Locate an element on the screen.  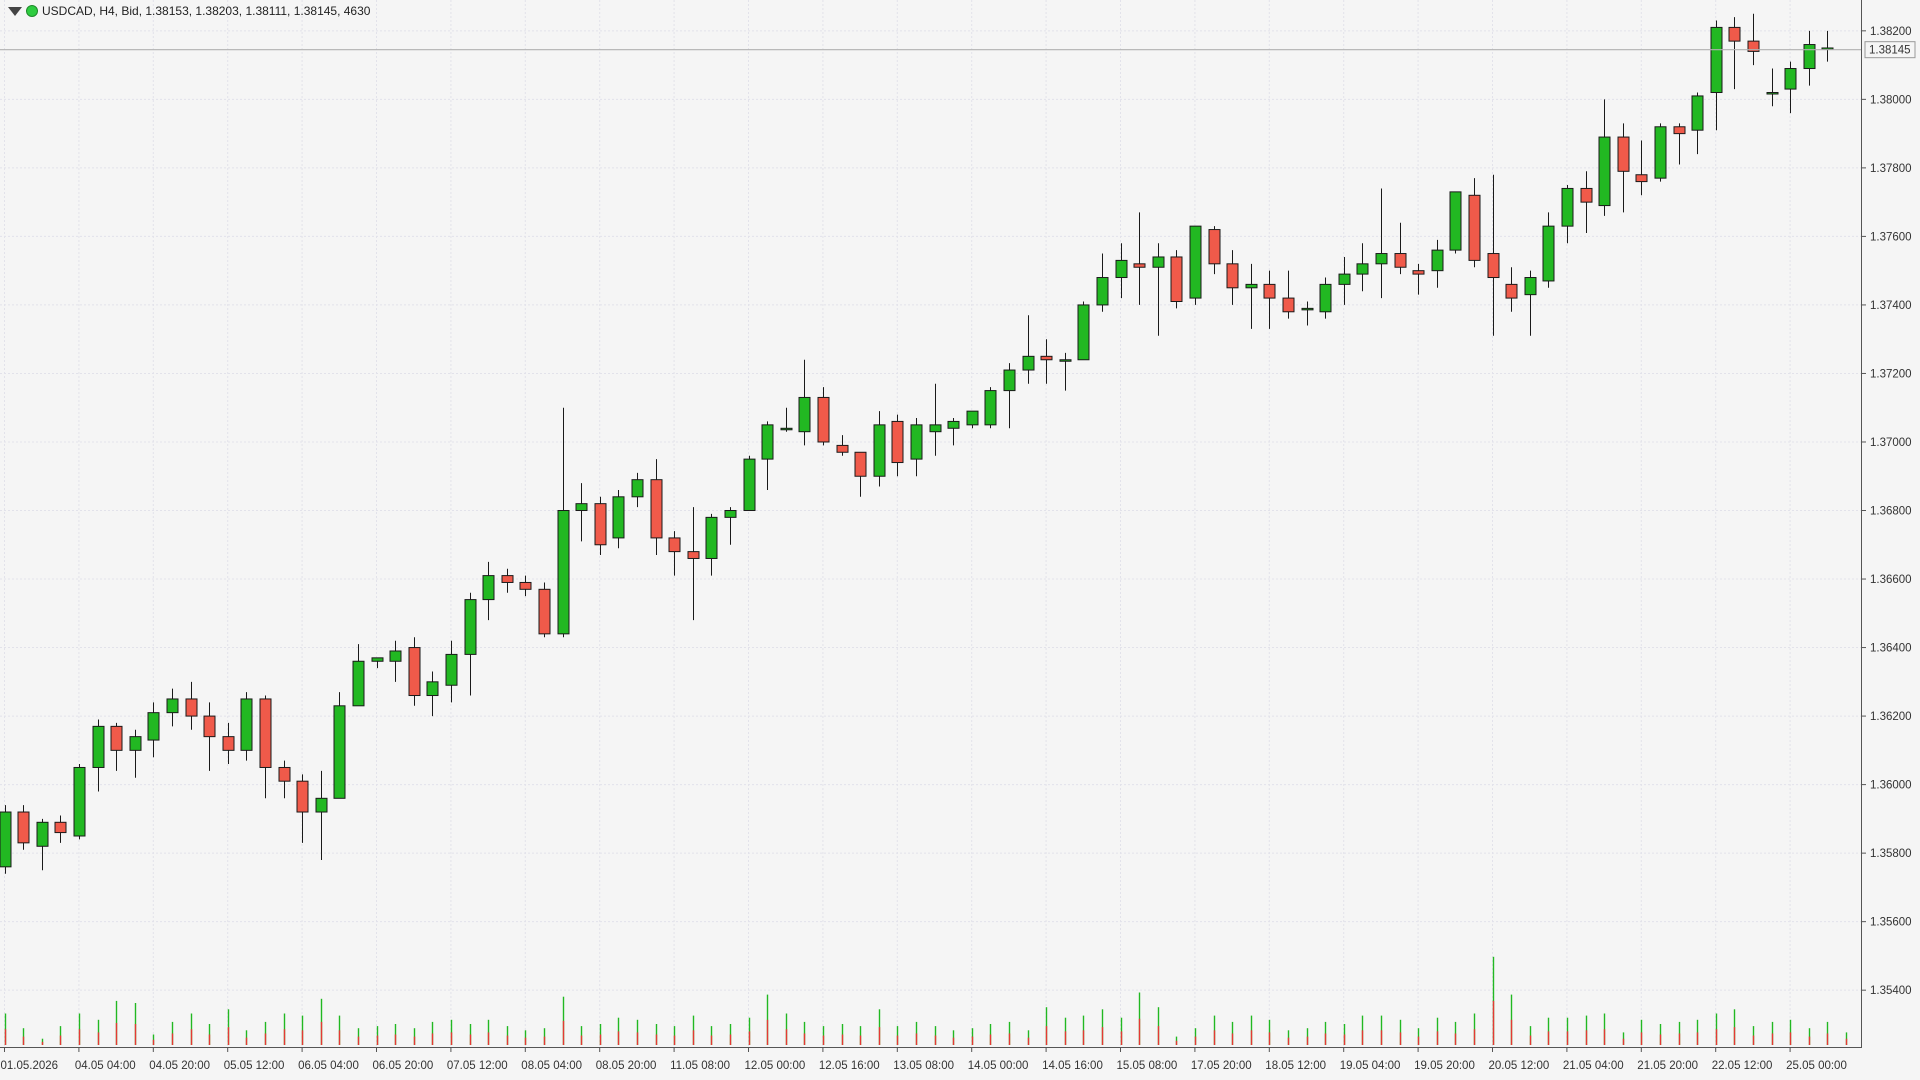
chart-menu-icon is located at coordinates (15, 11).